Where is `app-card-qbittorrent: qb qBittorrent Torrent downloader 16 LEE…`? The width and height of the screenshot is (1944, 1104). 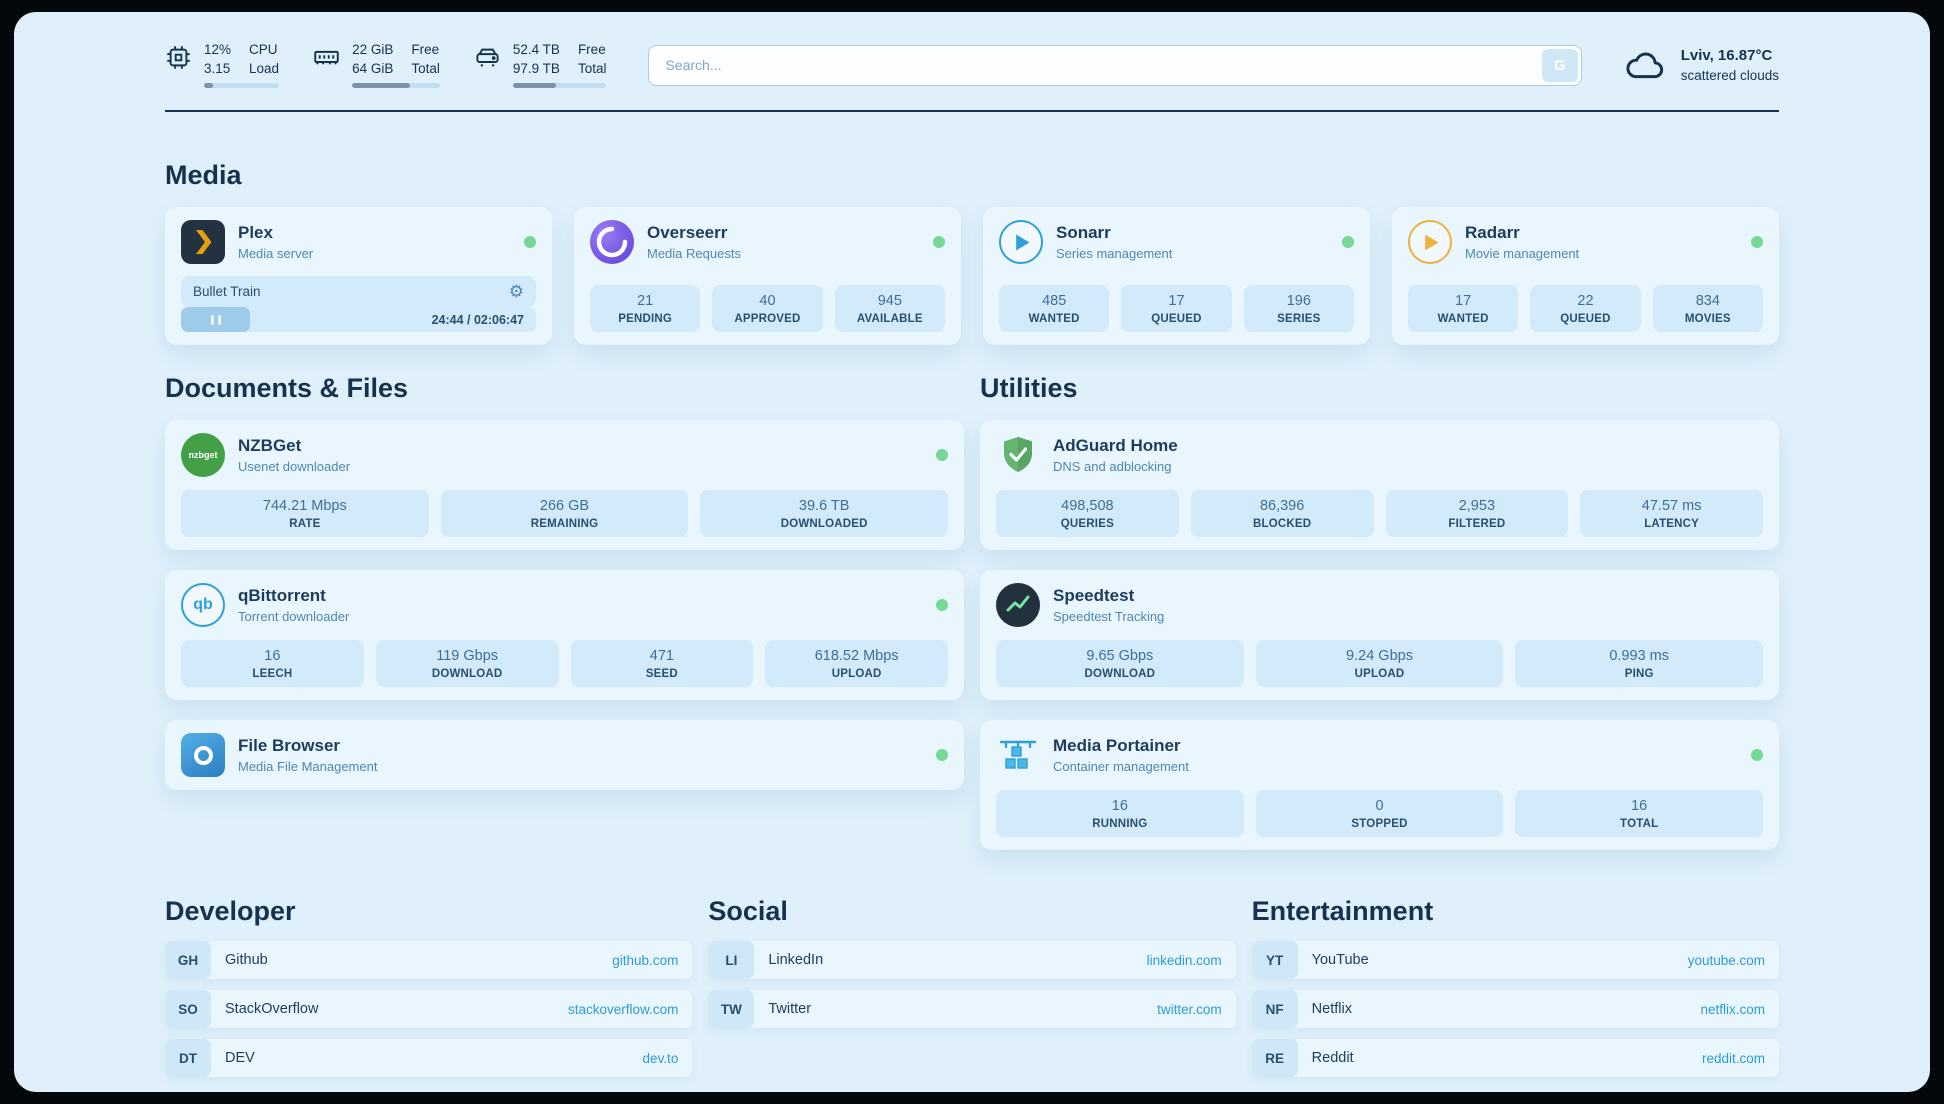 app-card-qbittorrent: qb qBittorrent Torrent downloader 16 LEE… is located at coordinates (564, 635).